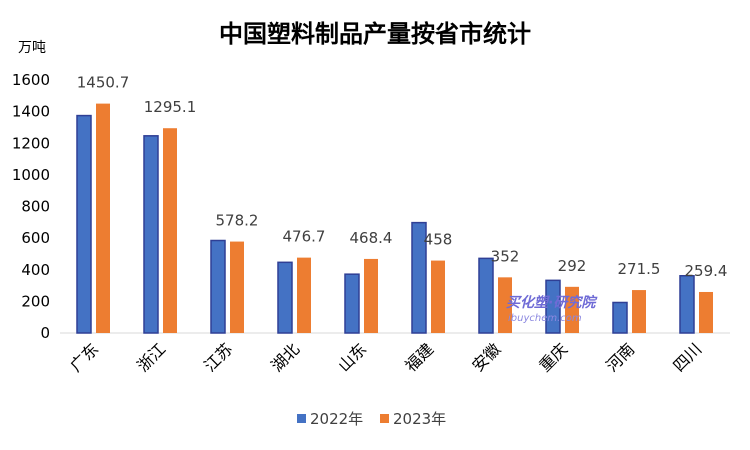 The height and width of the screenshot is (450, 750). What do you see at coordinates (553, 306) in the screenshot?
I see `bar-2022年-重庆` at bounding box center [553, 306].